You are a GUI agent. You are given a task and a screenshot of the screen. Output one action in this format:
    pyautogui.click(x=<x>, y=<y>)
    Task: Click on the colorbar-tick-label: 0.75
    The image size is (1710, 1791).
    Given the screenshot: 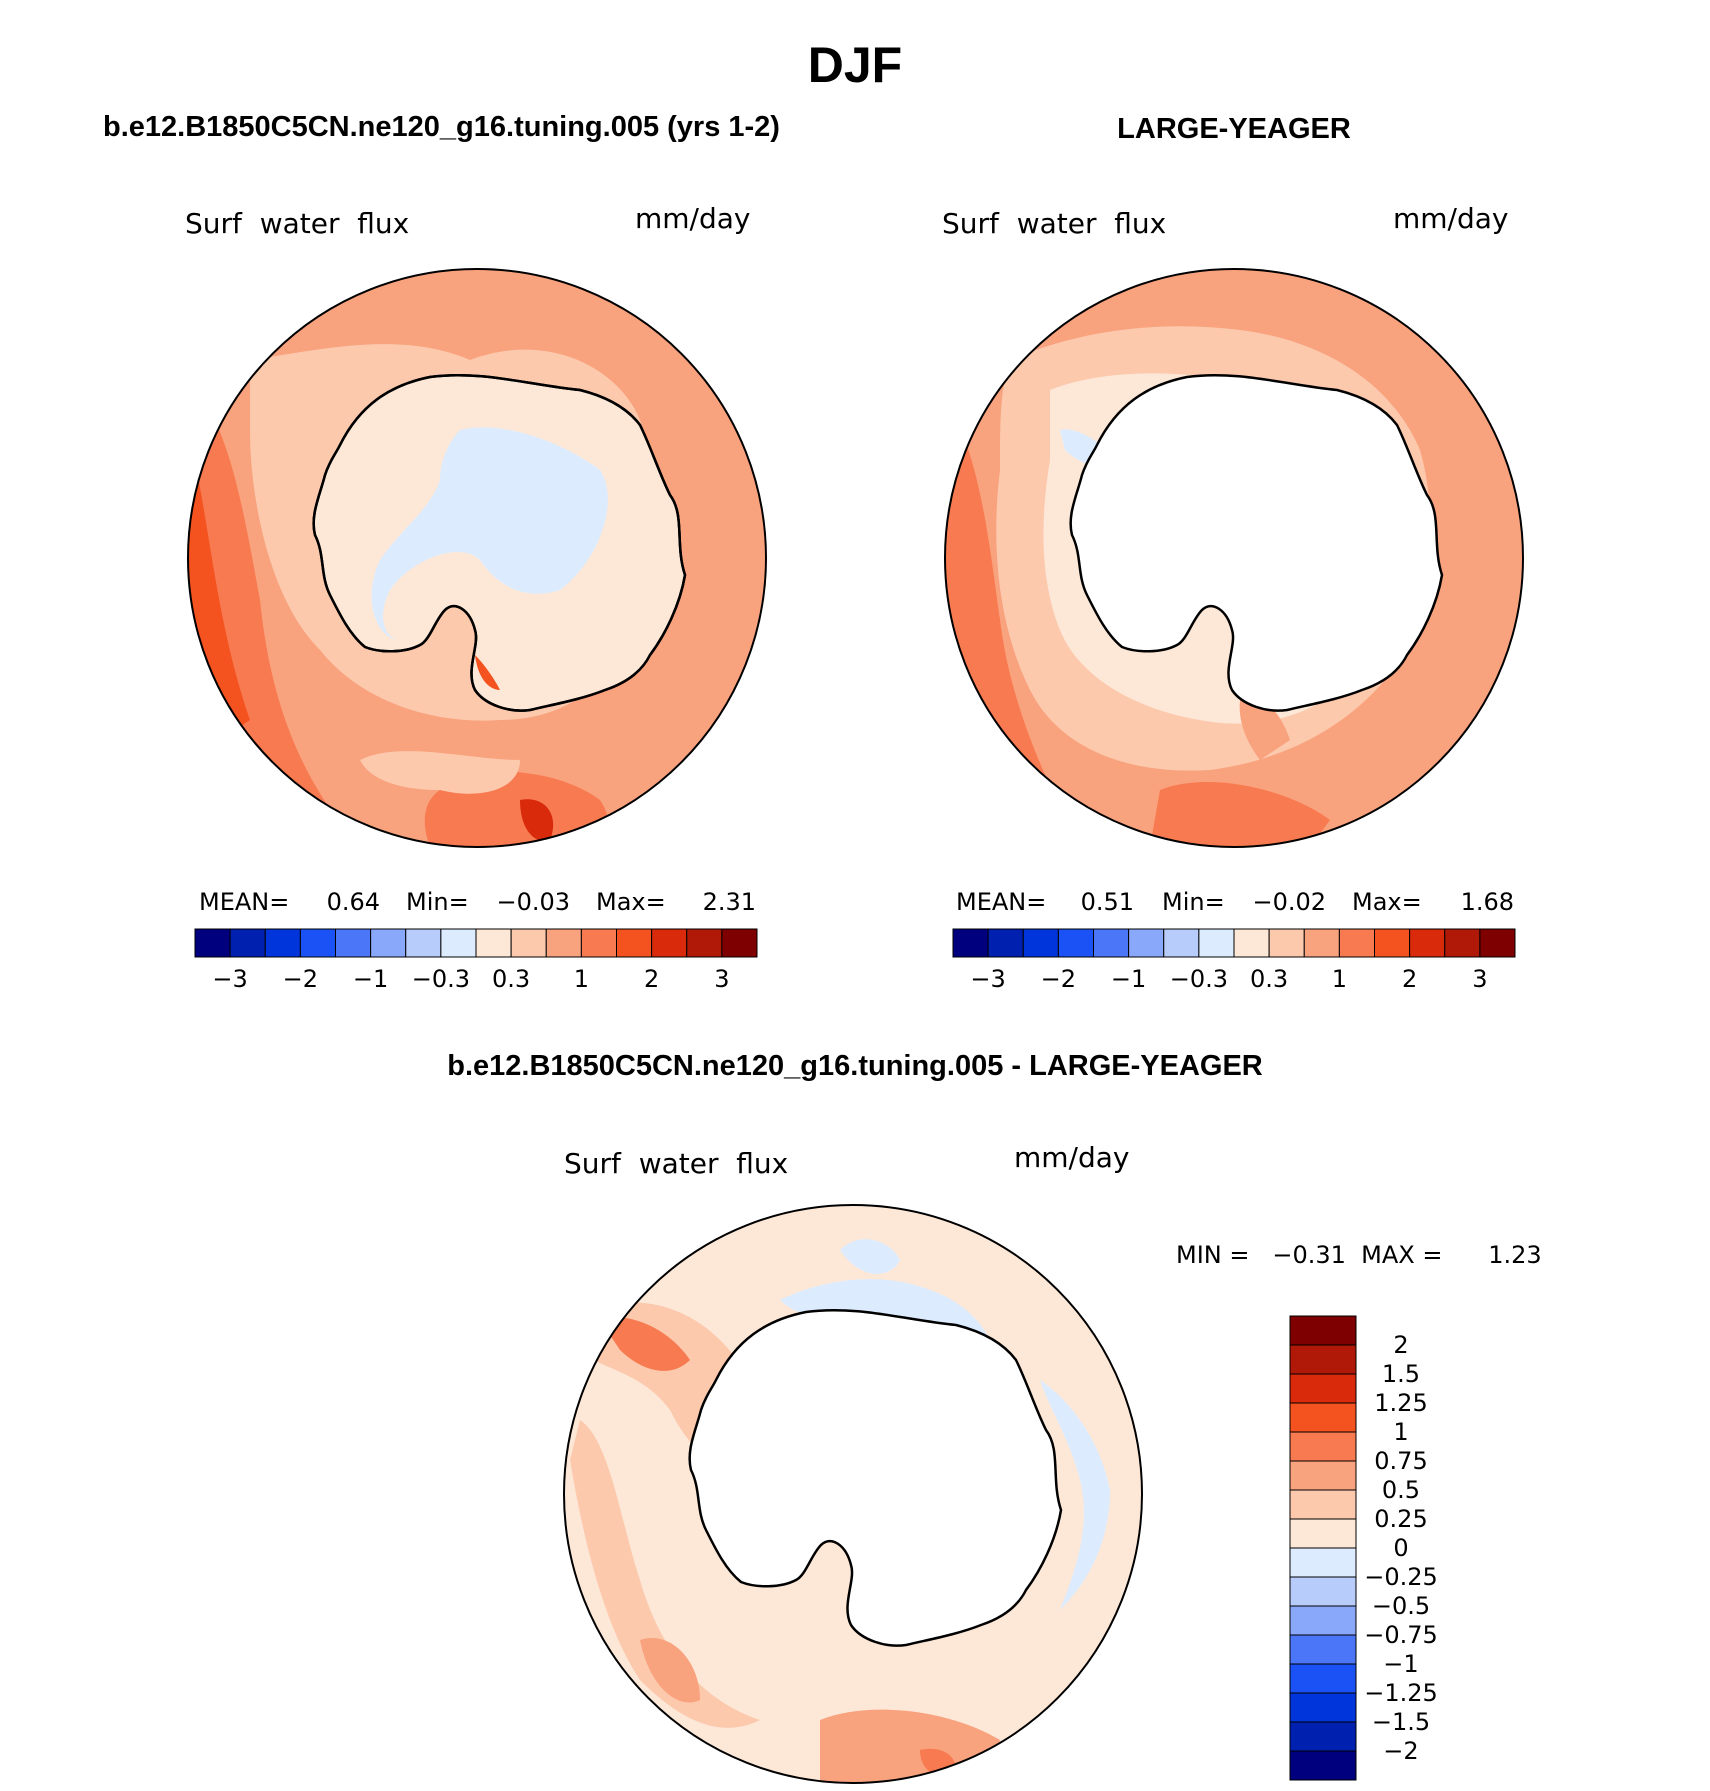 What is the action you would take?
    pyautogui.click(x=1400, y=1461)
    